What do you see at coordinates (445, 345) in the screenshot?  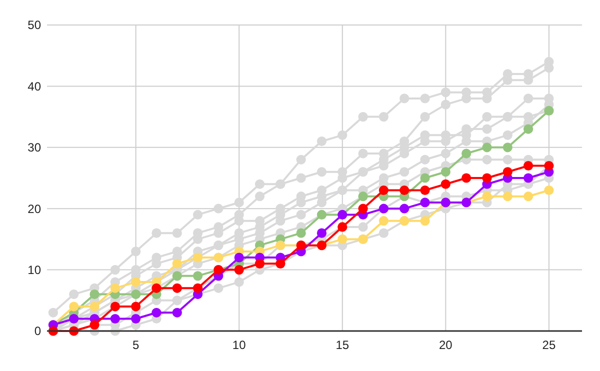 I see `x-tick-label: 20` at bounding box center [445, 345].